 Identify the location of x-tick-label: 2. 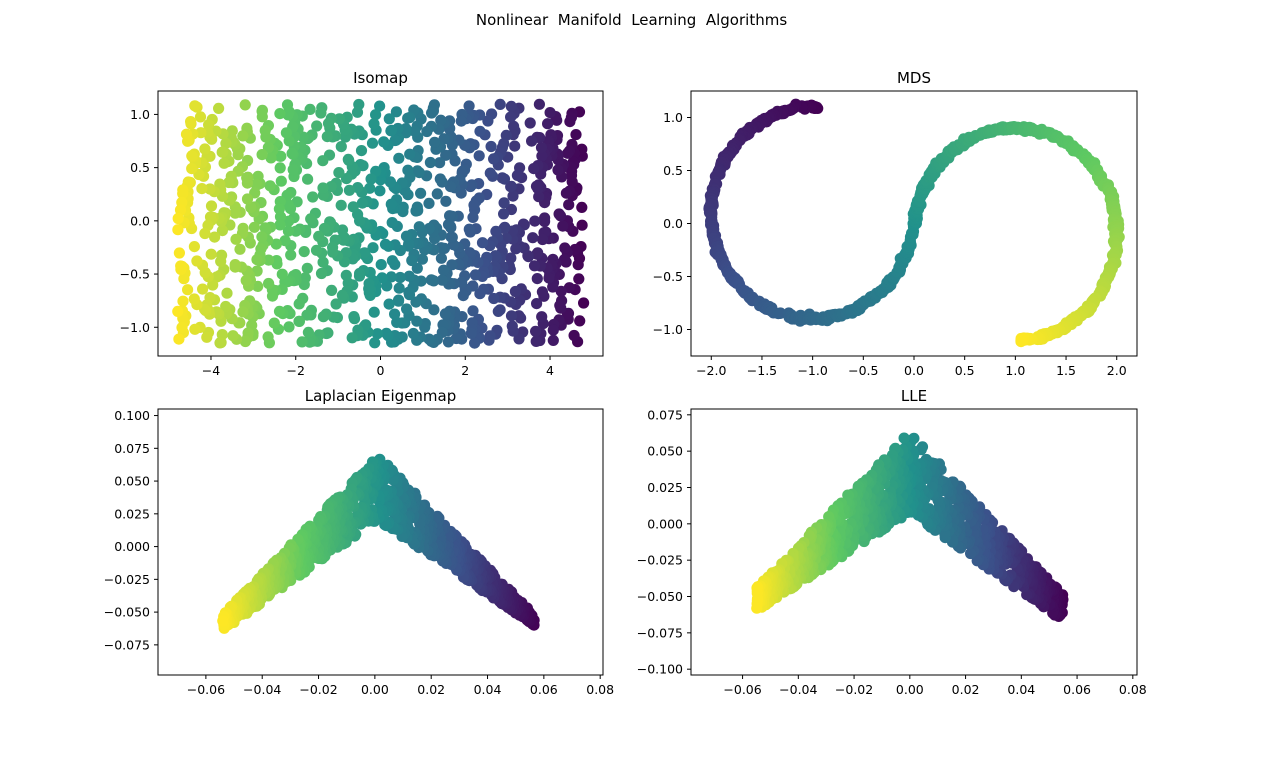
(465, 370).